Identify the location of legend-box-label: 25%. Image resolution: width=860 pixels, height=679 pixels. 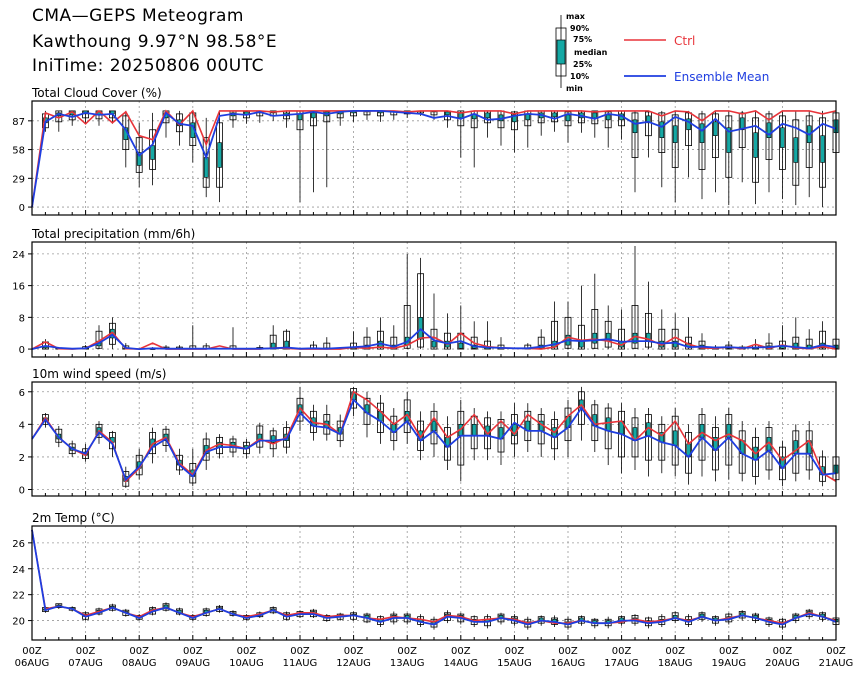
(582, 64).